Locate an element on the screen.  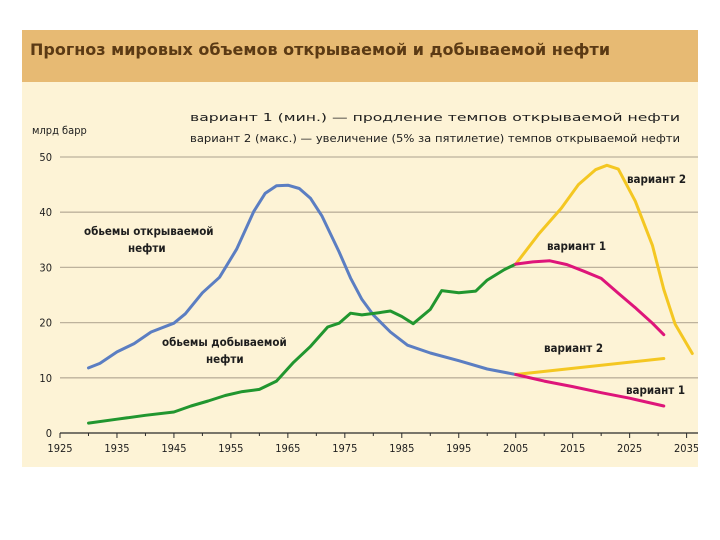
y-tick-label: 10 is located at coordinates (45, 378).